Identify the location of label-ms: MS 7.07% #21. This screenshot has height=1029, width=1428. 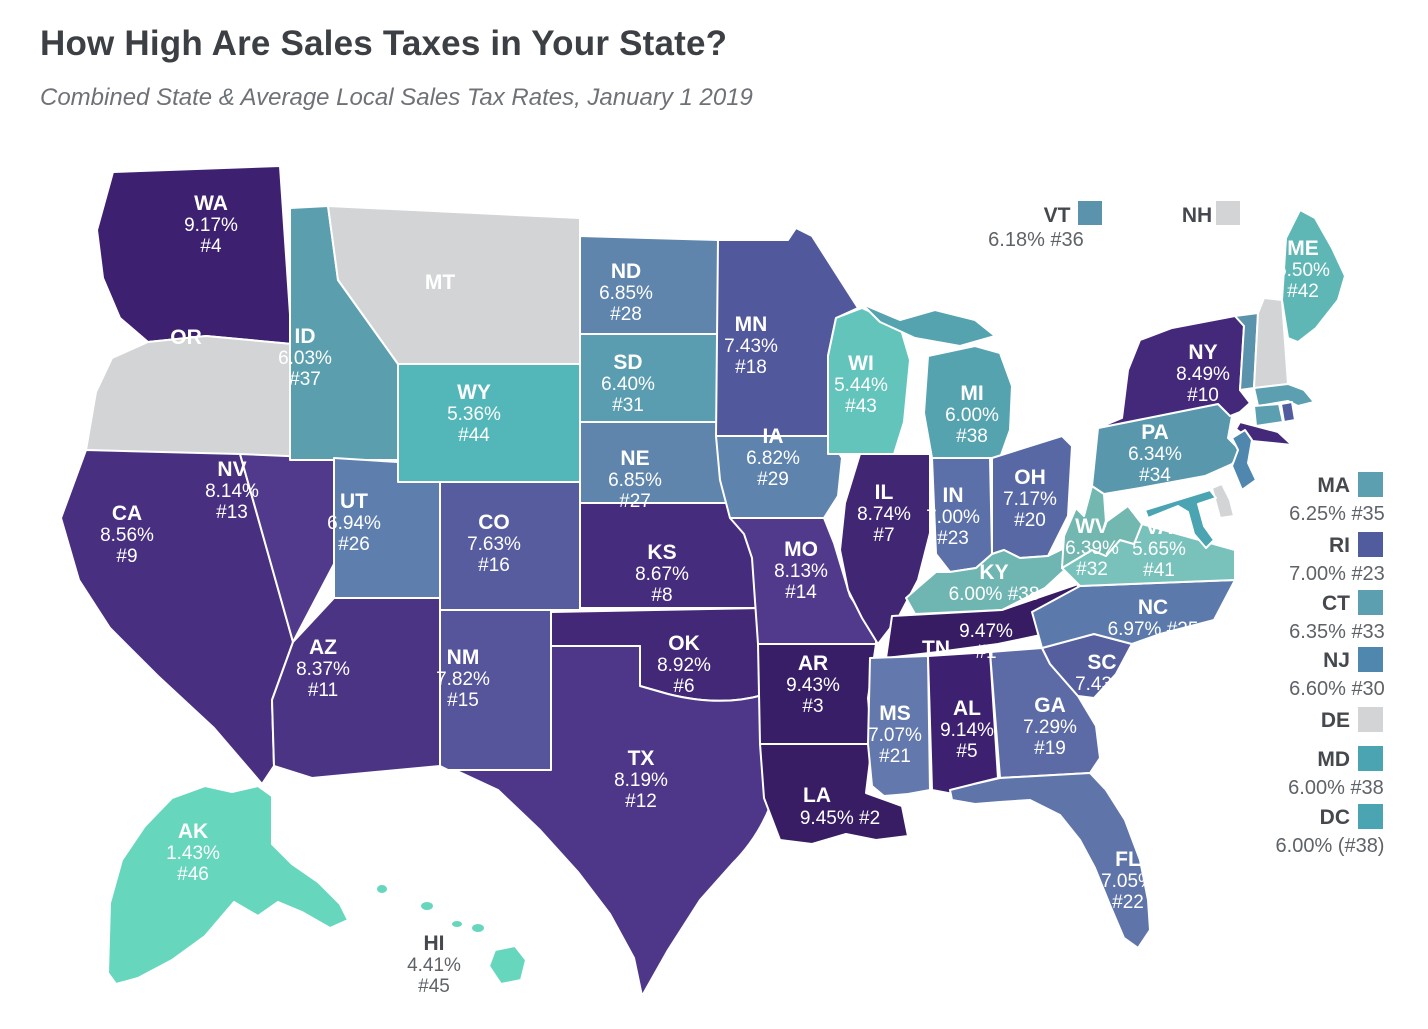
(895, 734).